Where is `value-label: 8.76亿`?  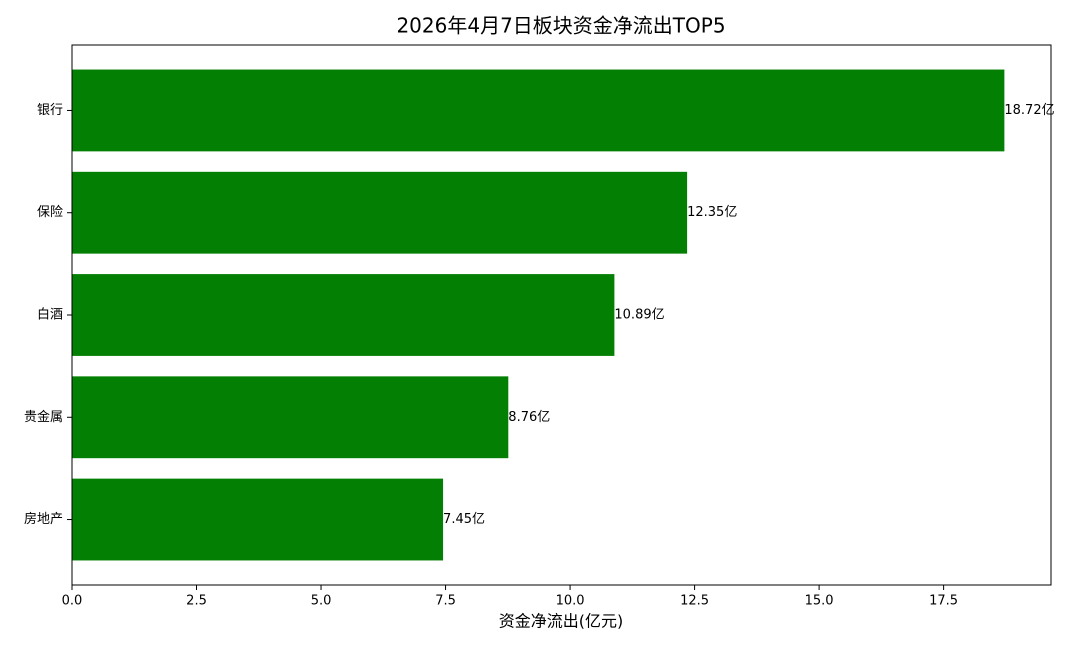
value-label: 8.76亿 is located at coordinates (529, 417).